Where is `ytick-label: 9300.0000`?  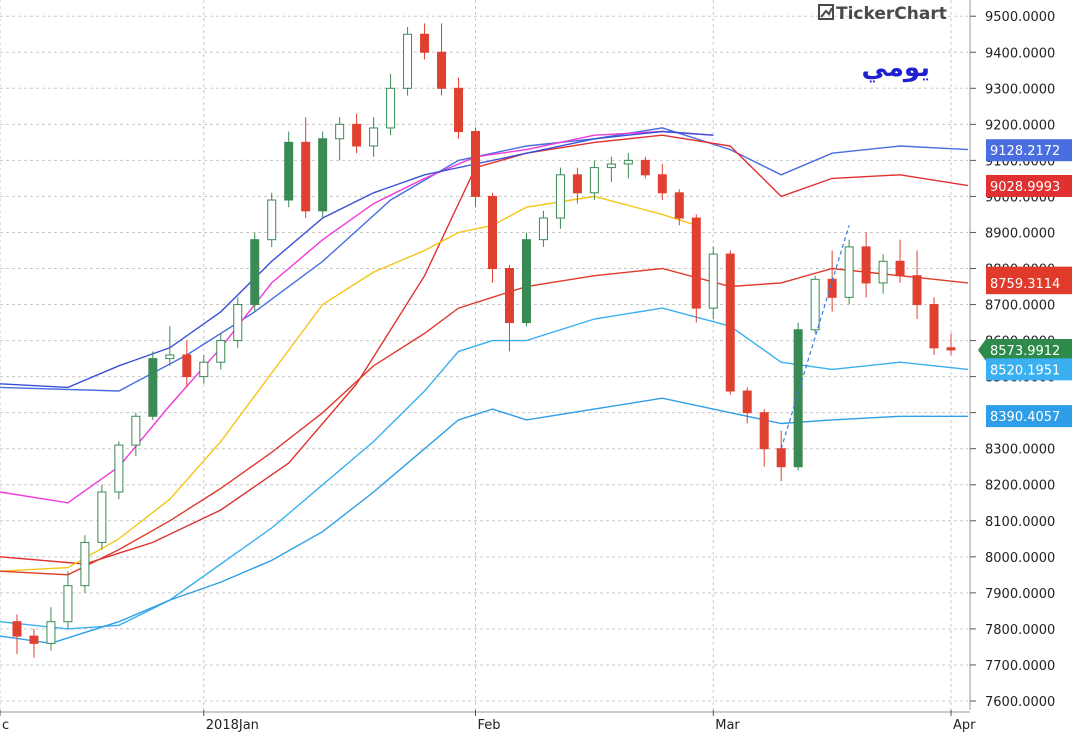
ytick-label: 9300.0000 is located at coordinates (1020, 89).